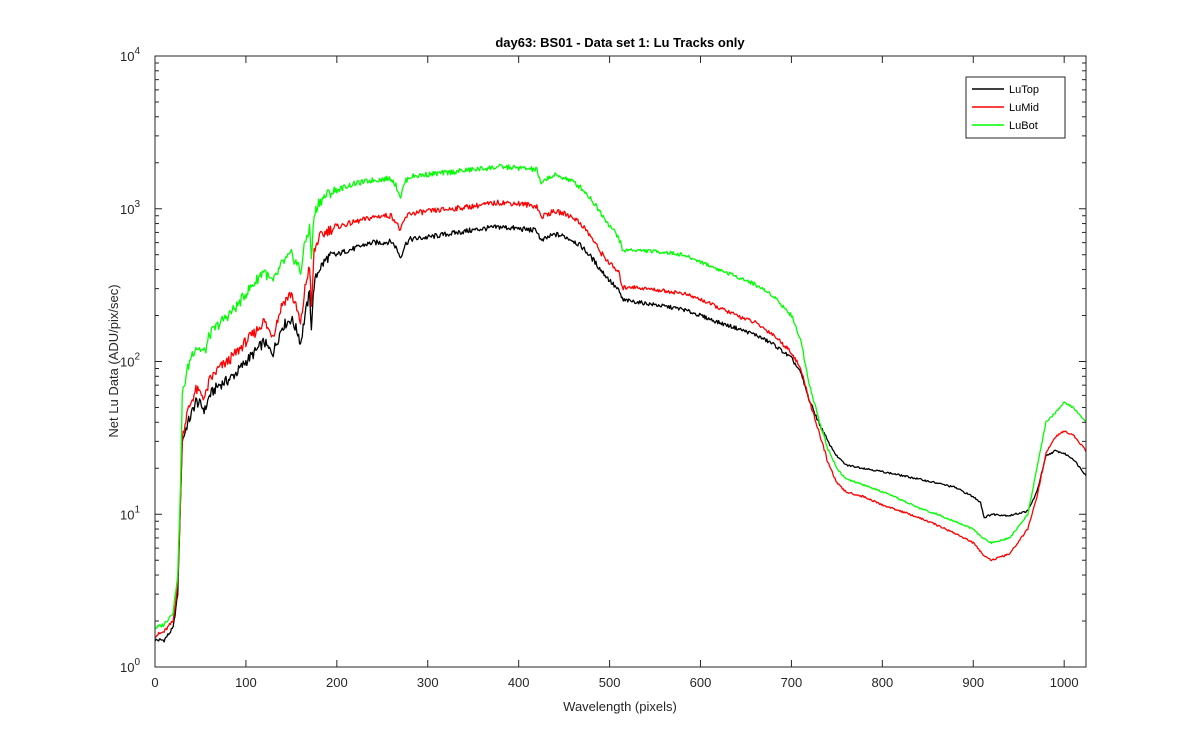  I want to click on x-tick-label: 700, so click(792, 682).